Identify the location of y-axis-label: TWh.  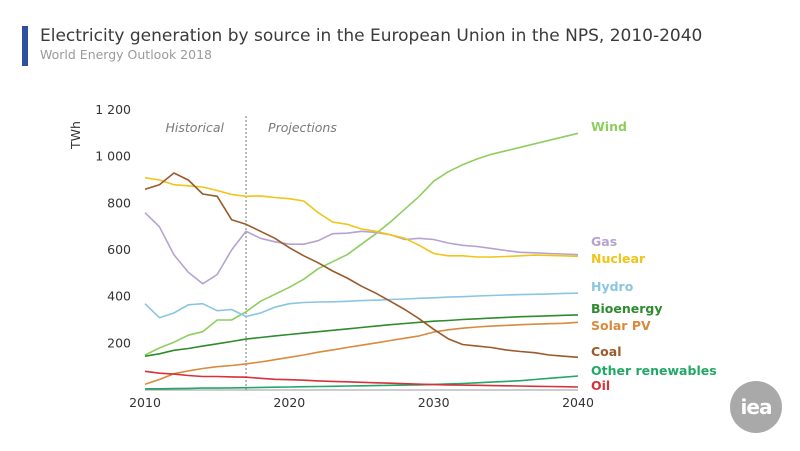
(75, 135).